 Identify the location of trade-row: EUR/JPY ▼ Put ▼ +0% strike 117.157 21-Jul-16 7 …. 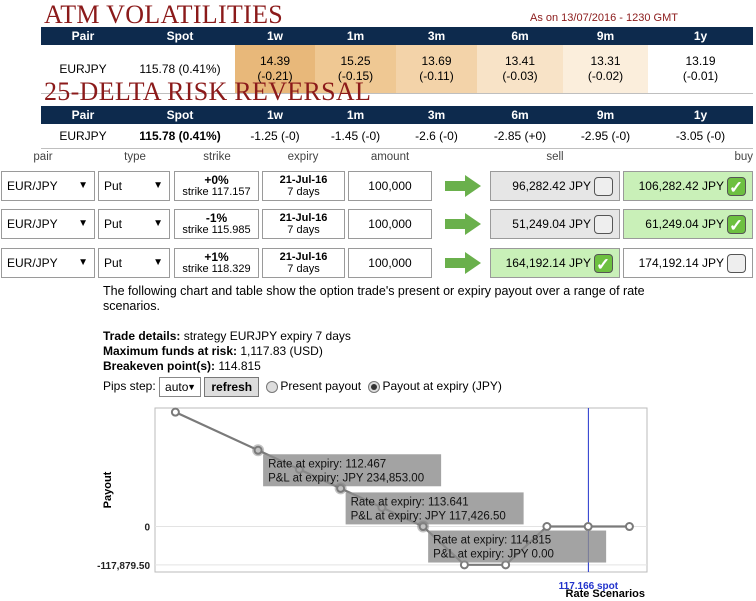
(378, 188).